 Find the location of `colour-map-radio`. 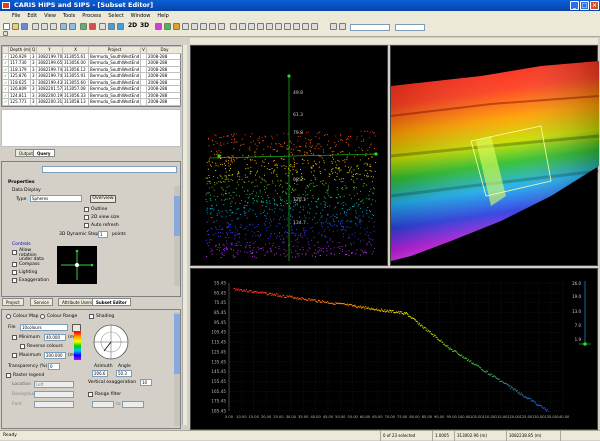

colour-map-radio is located at coordinates (8, 316).